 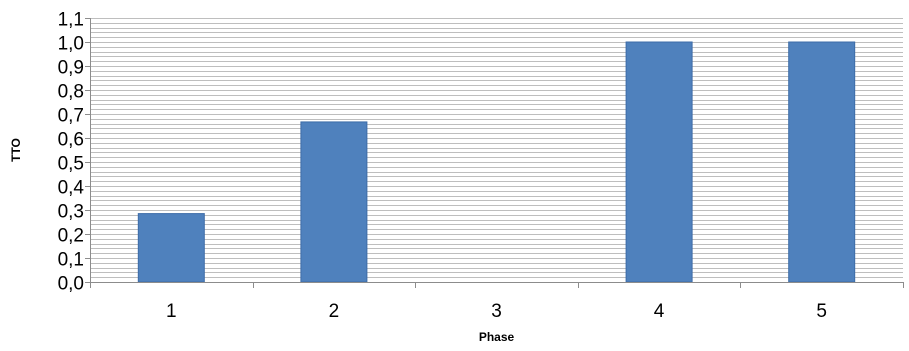 What do you see at coordinates (71, 44) in the screenshot?
I see `y-tick-label: 1,0` at bounding box center [71, 44].